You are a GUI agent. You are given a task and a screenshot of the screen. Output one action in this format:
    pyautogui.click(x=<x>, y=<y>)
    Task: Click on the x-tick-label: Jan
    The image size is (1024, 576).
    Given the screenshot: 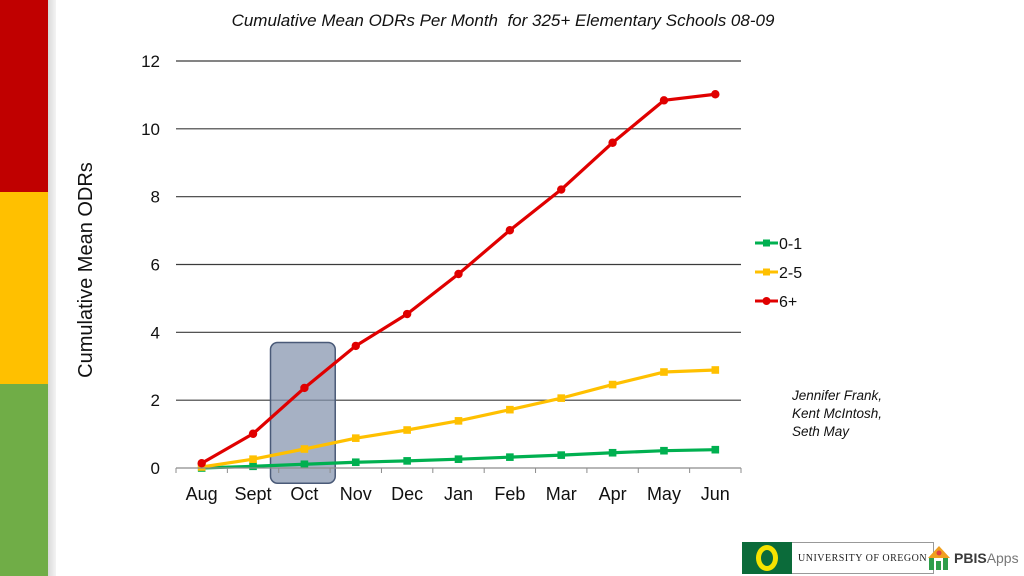 What is the action you would take?
    pyautogui.click(x=458, y=494)
    